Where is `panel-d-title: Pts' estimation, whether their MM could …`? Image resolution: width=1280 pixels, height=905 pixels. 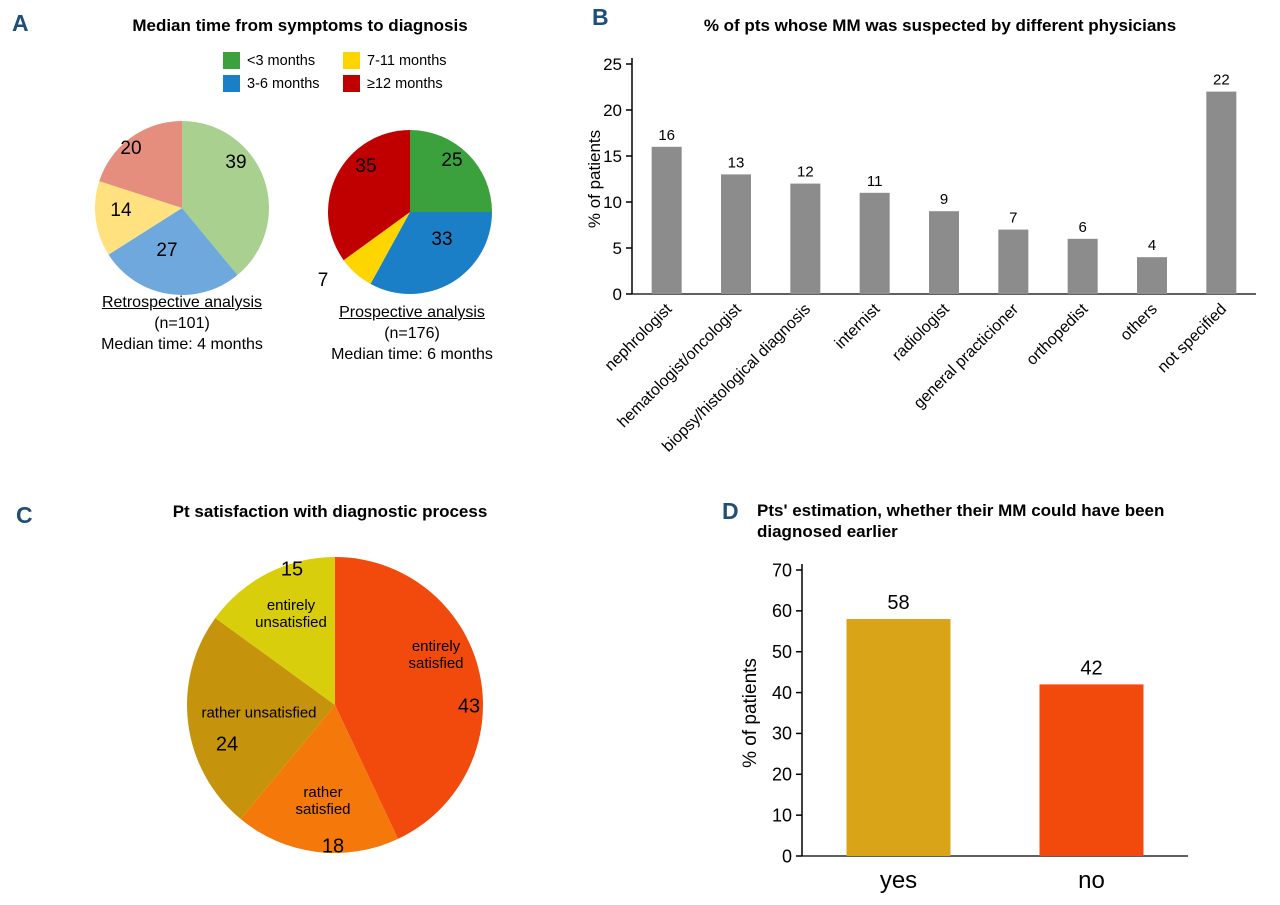 panel-d-title: Pts' estimation, whether their MM could … is located at coordinates (961, 521).